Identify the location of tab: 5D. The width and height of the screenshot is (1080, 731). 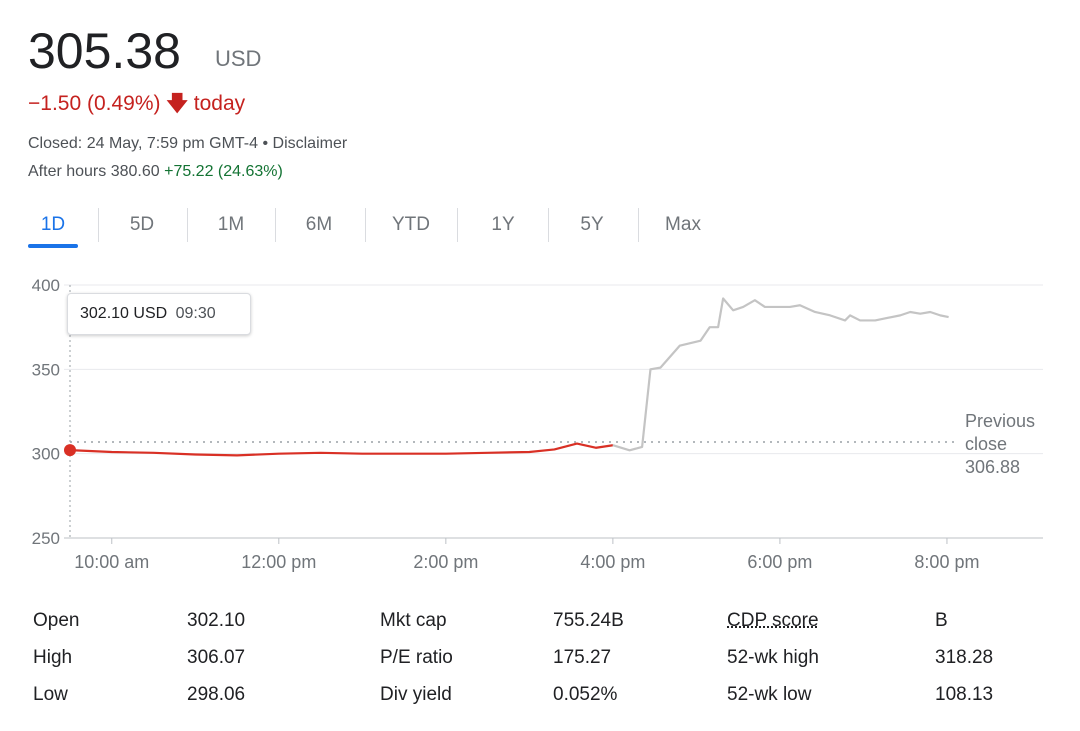
(142, 224).